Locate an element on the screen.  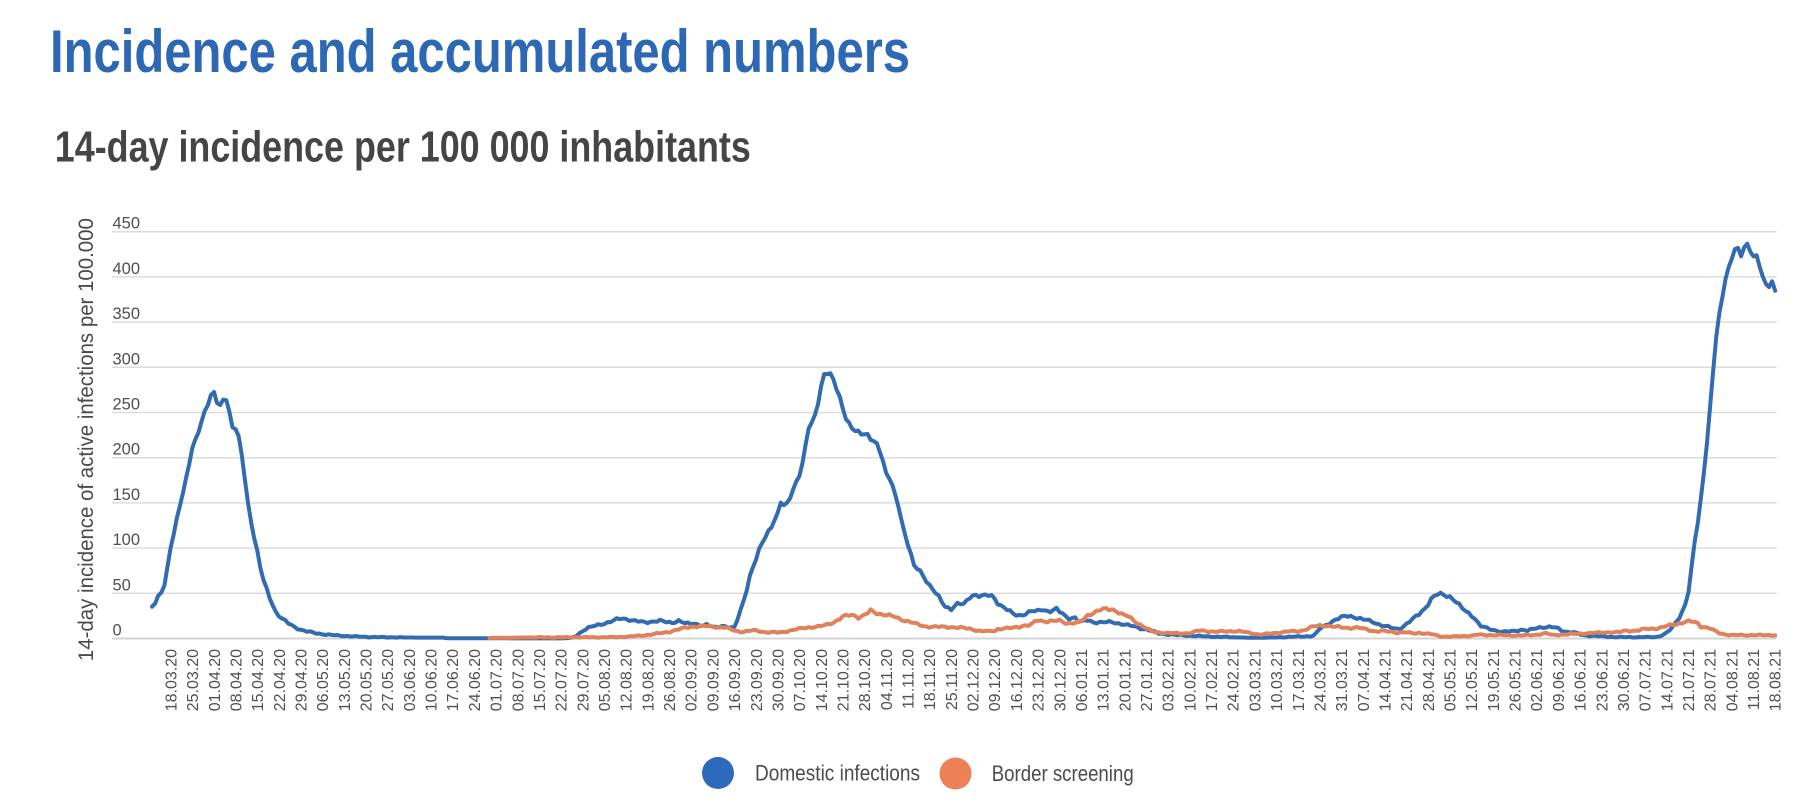
svg-text:14-day incidence per 100 000 i: 14-day incidence per 100 000 inhabitants is located at coordinates (403, 147).